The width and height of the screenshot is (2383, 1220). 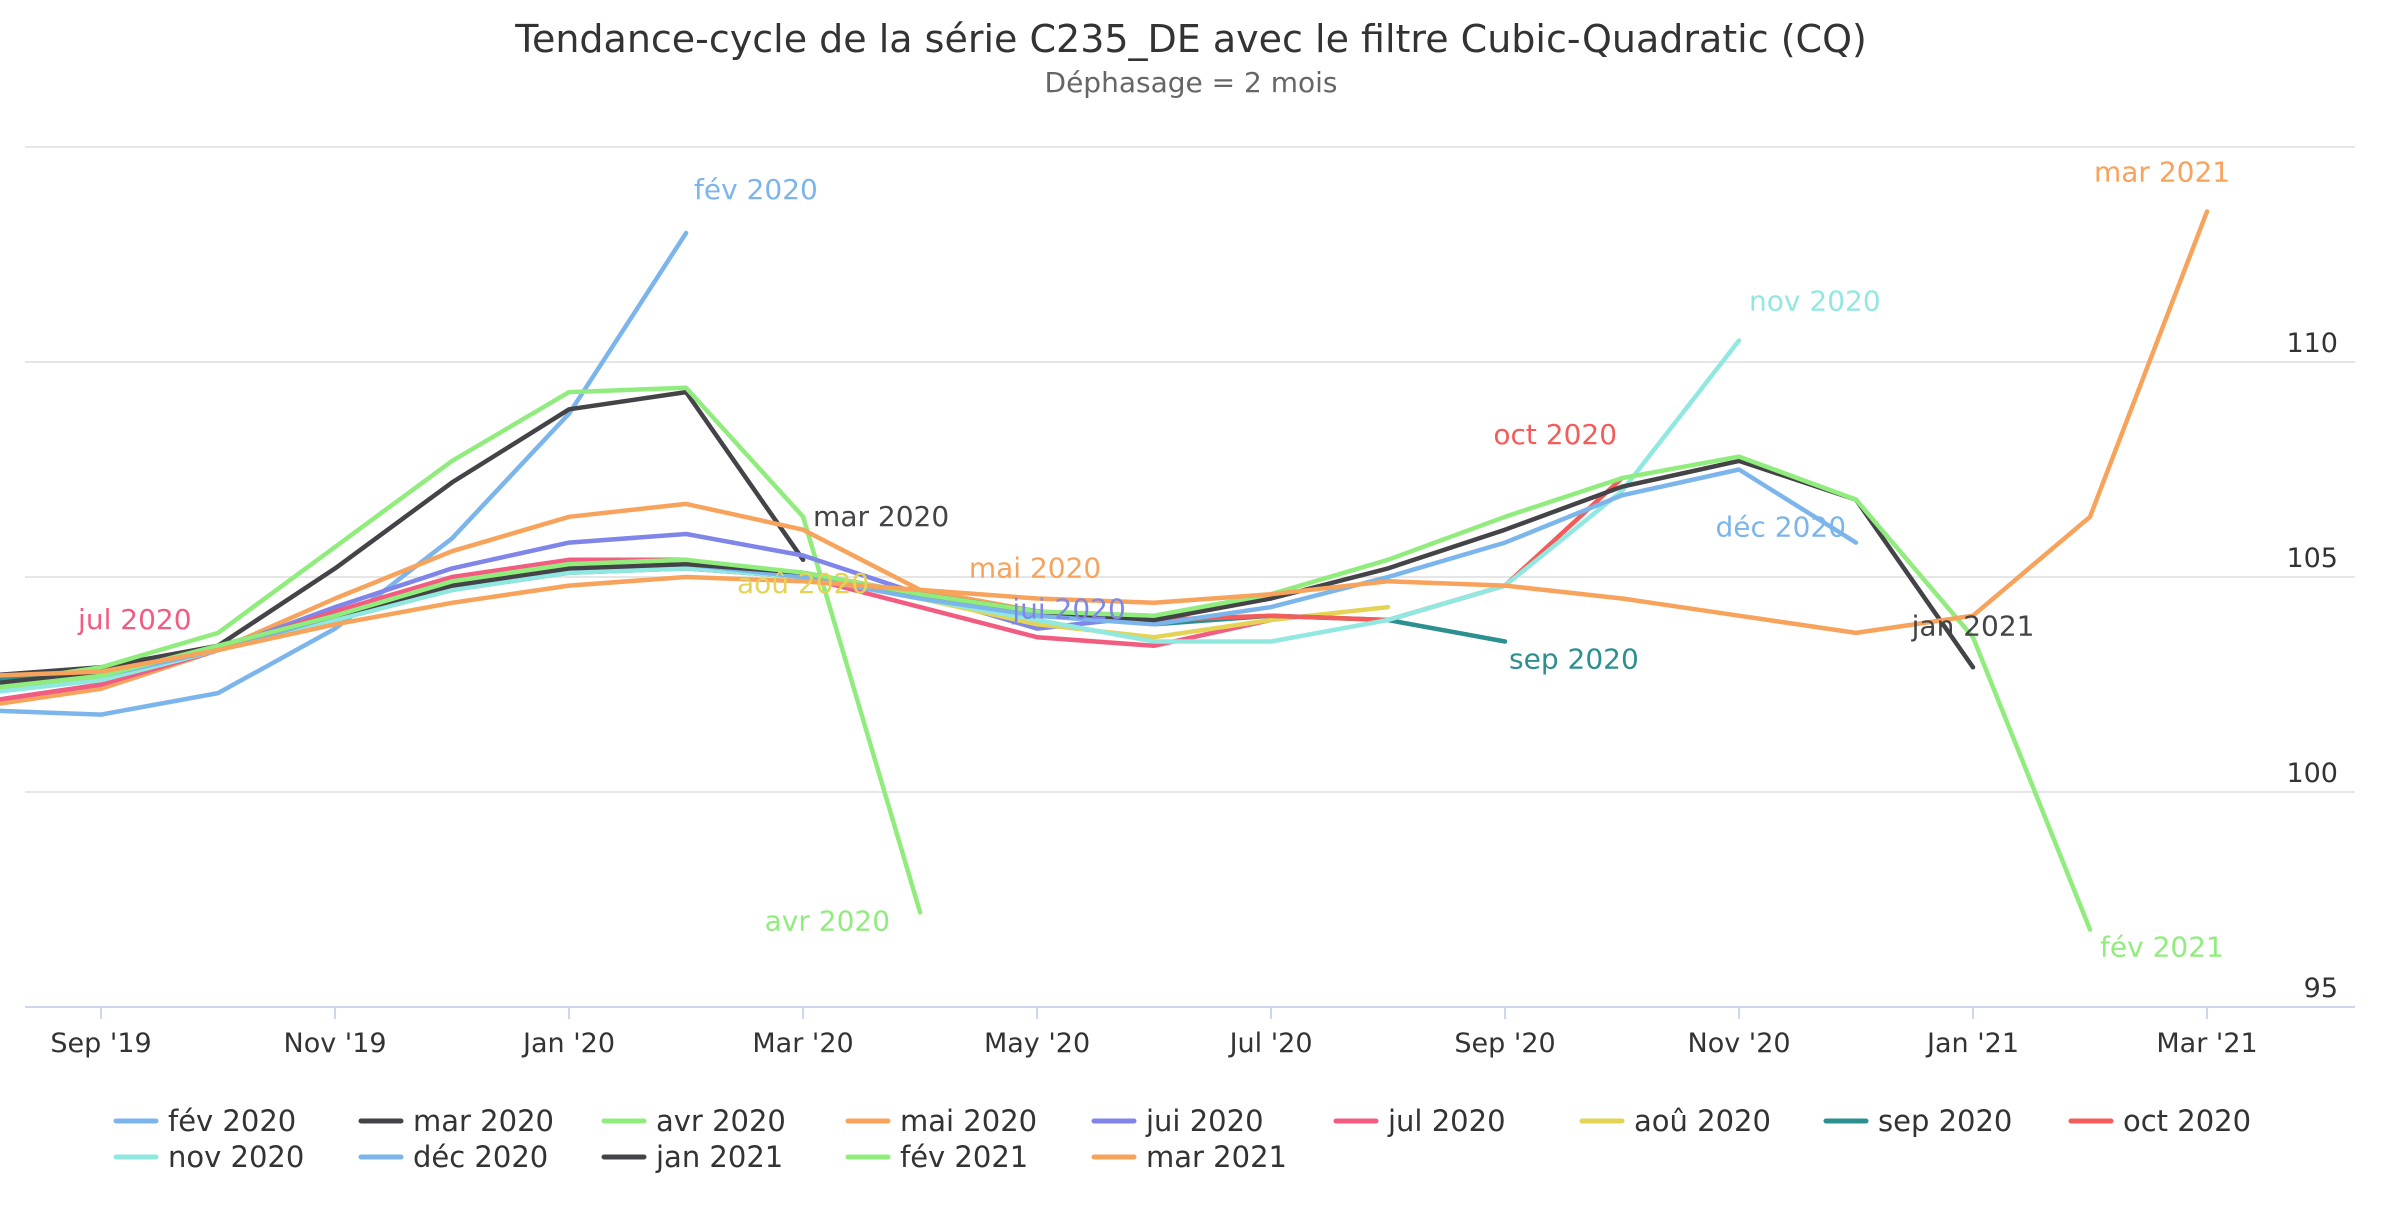 I want to click on y-tick-label: 100, so click(x=2312, y=773).